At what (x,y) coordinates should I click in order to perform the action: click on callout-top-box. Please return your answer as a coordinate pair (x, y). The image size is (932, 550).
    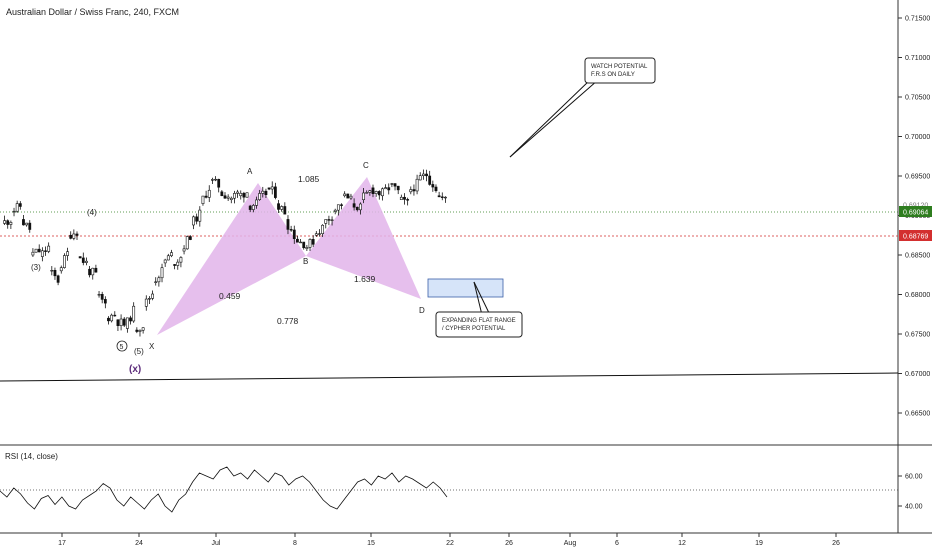
    Looking at the image, I should click on (620, 70).